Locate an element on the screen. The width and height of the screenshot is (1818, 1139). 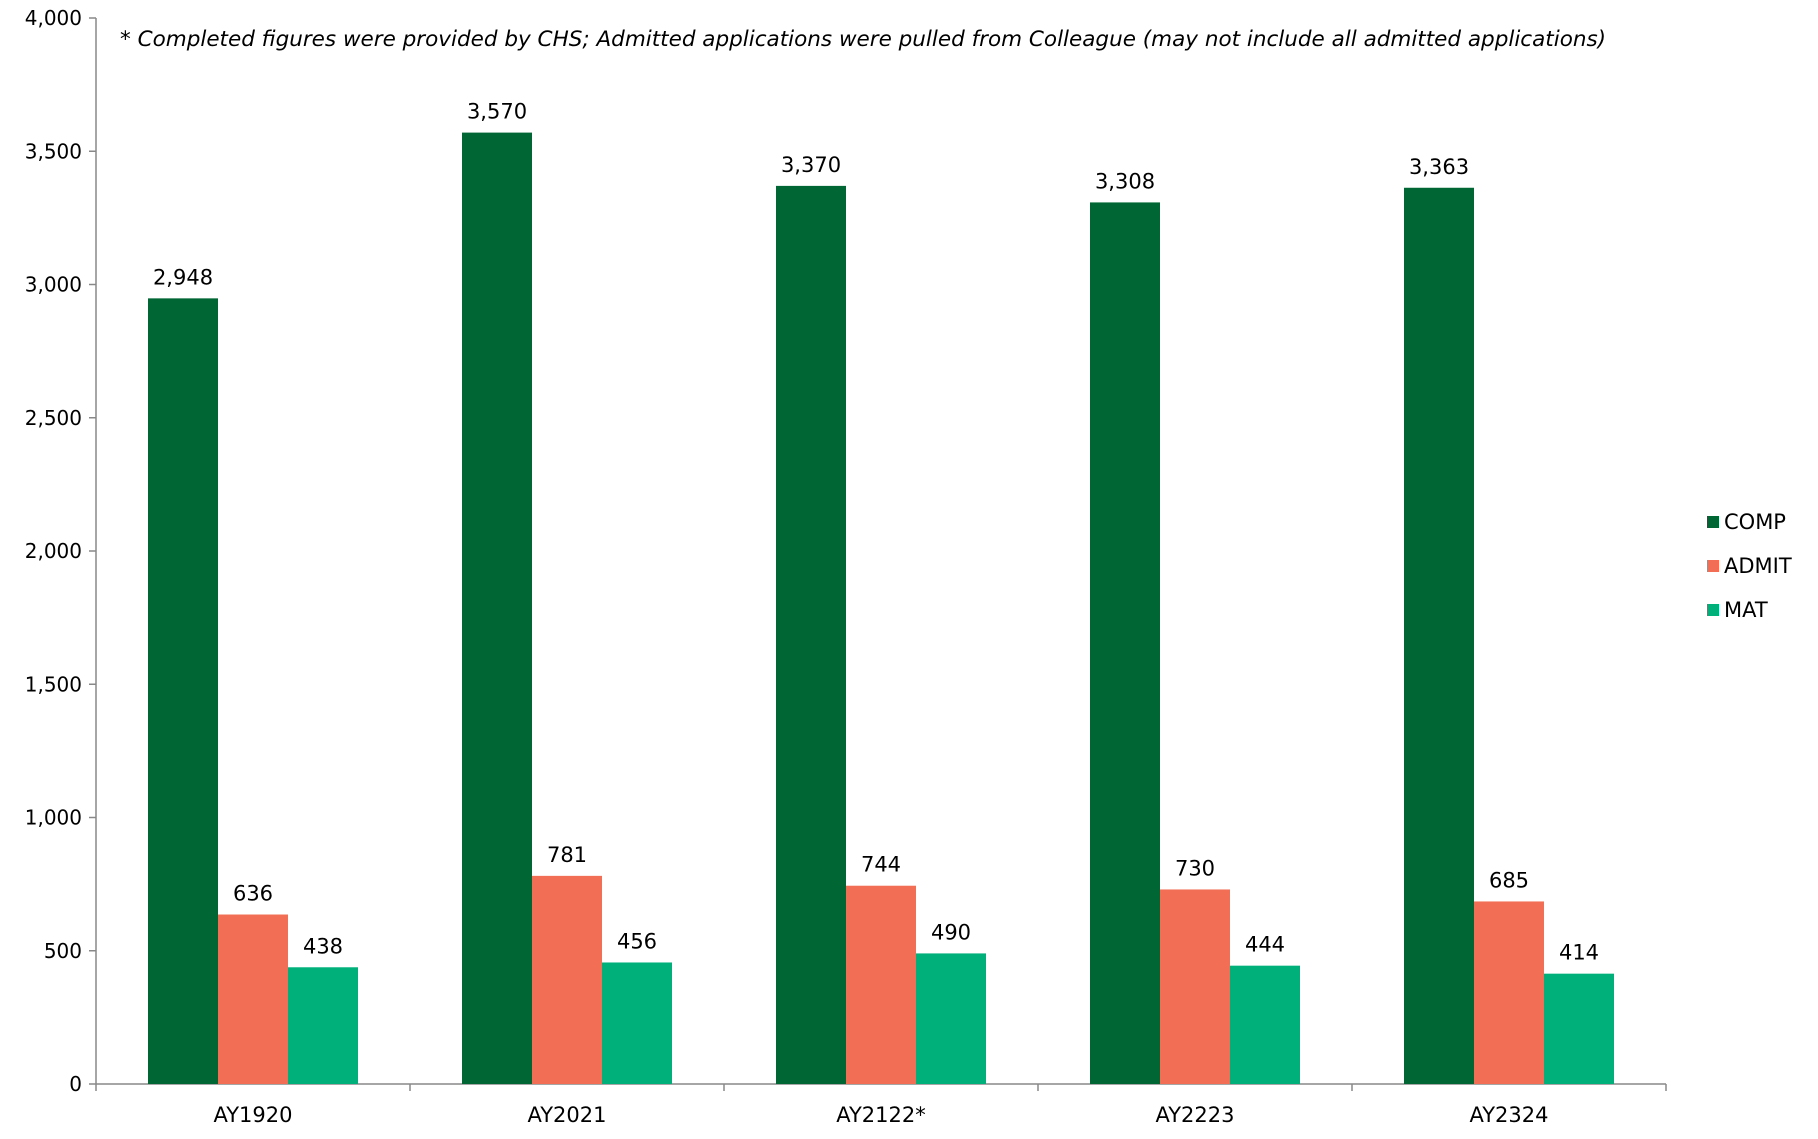
data-label-comp: 3,370 is located at coordinates (811, 165).